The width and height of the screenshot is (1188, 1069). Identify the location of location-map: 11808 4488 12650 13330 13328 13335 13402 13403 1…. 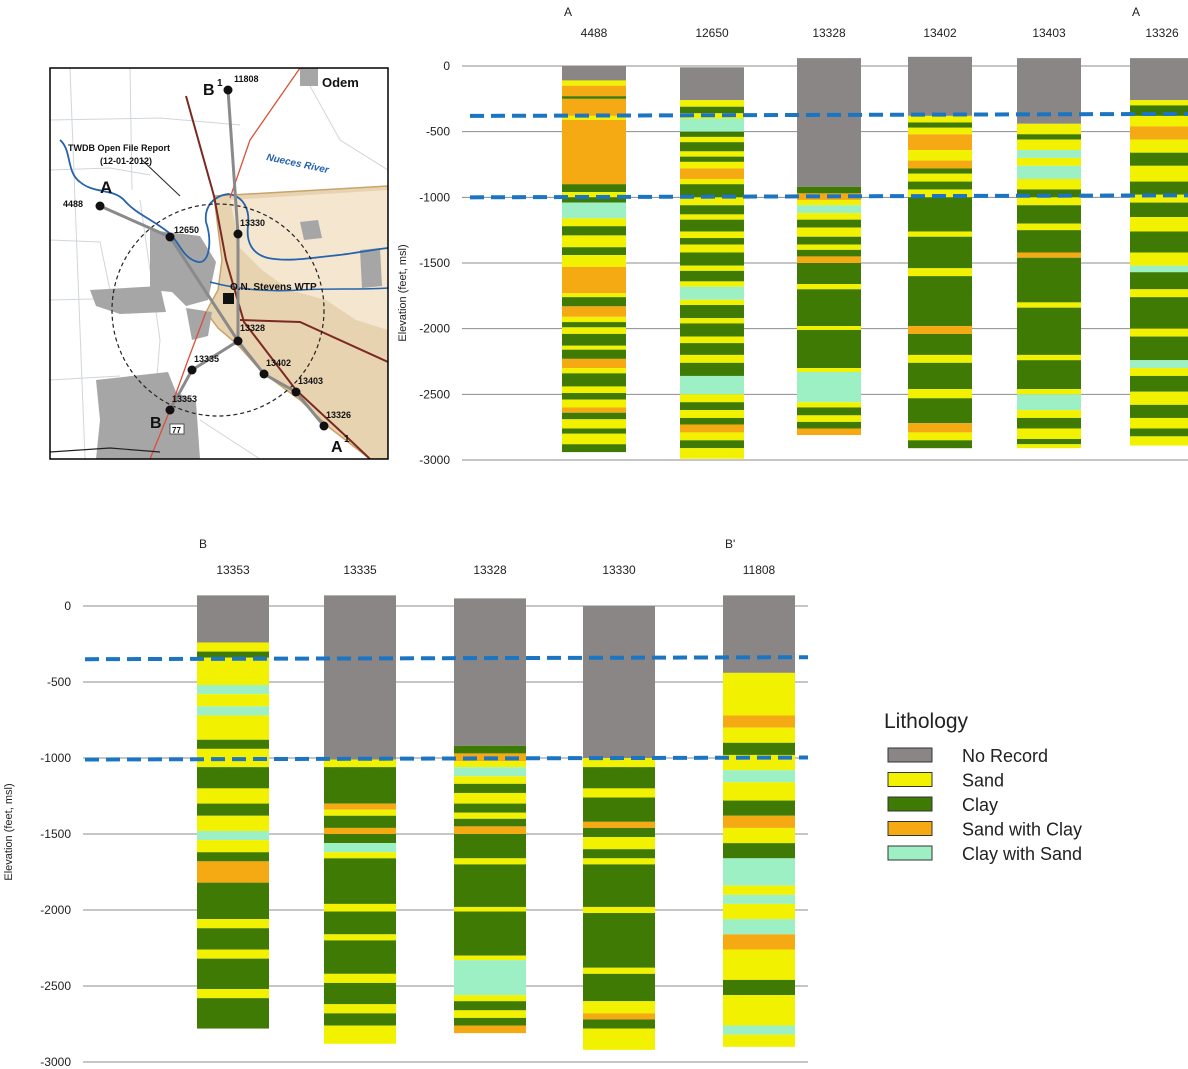
(219, 263).